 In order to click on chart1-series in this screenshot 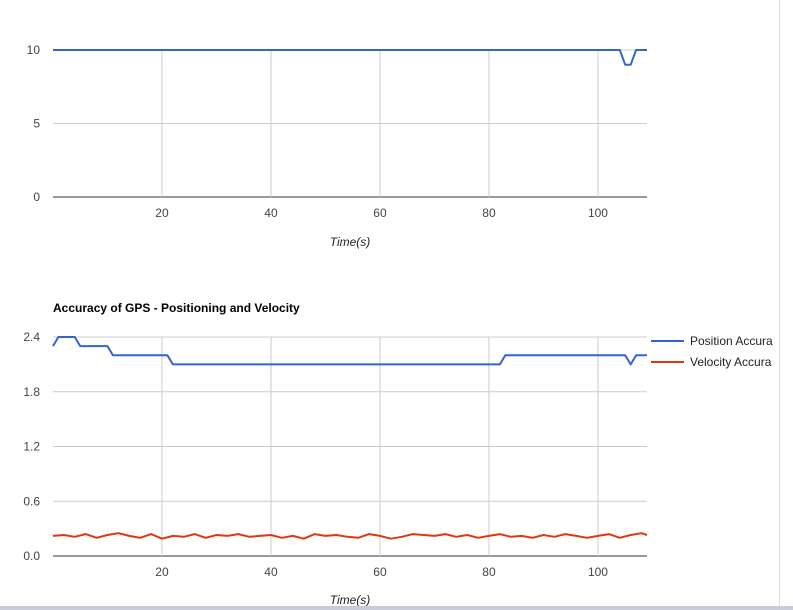, I will do `click(350, 57)`.